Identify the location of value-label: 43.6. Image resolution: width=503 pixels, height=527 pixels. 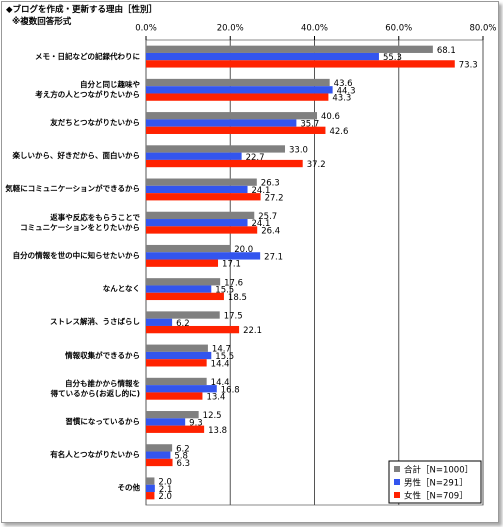
(343, 84).